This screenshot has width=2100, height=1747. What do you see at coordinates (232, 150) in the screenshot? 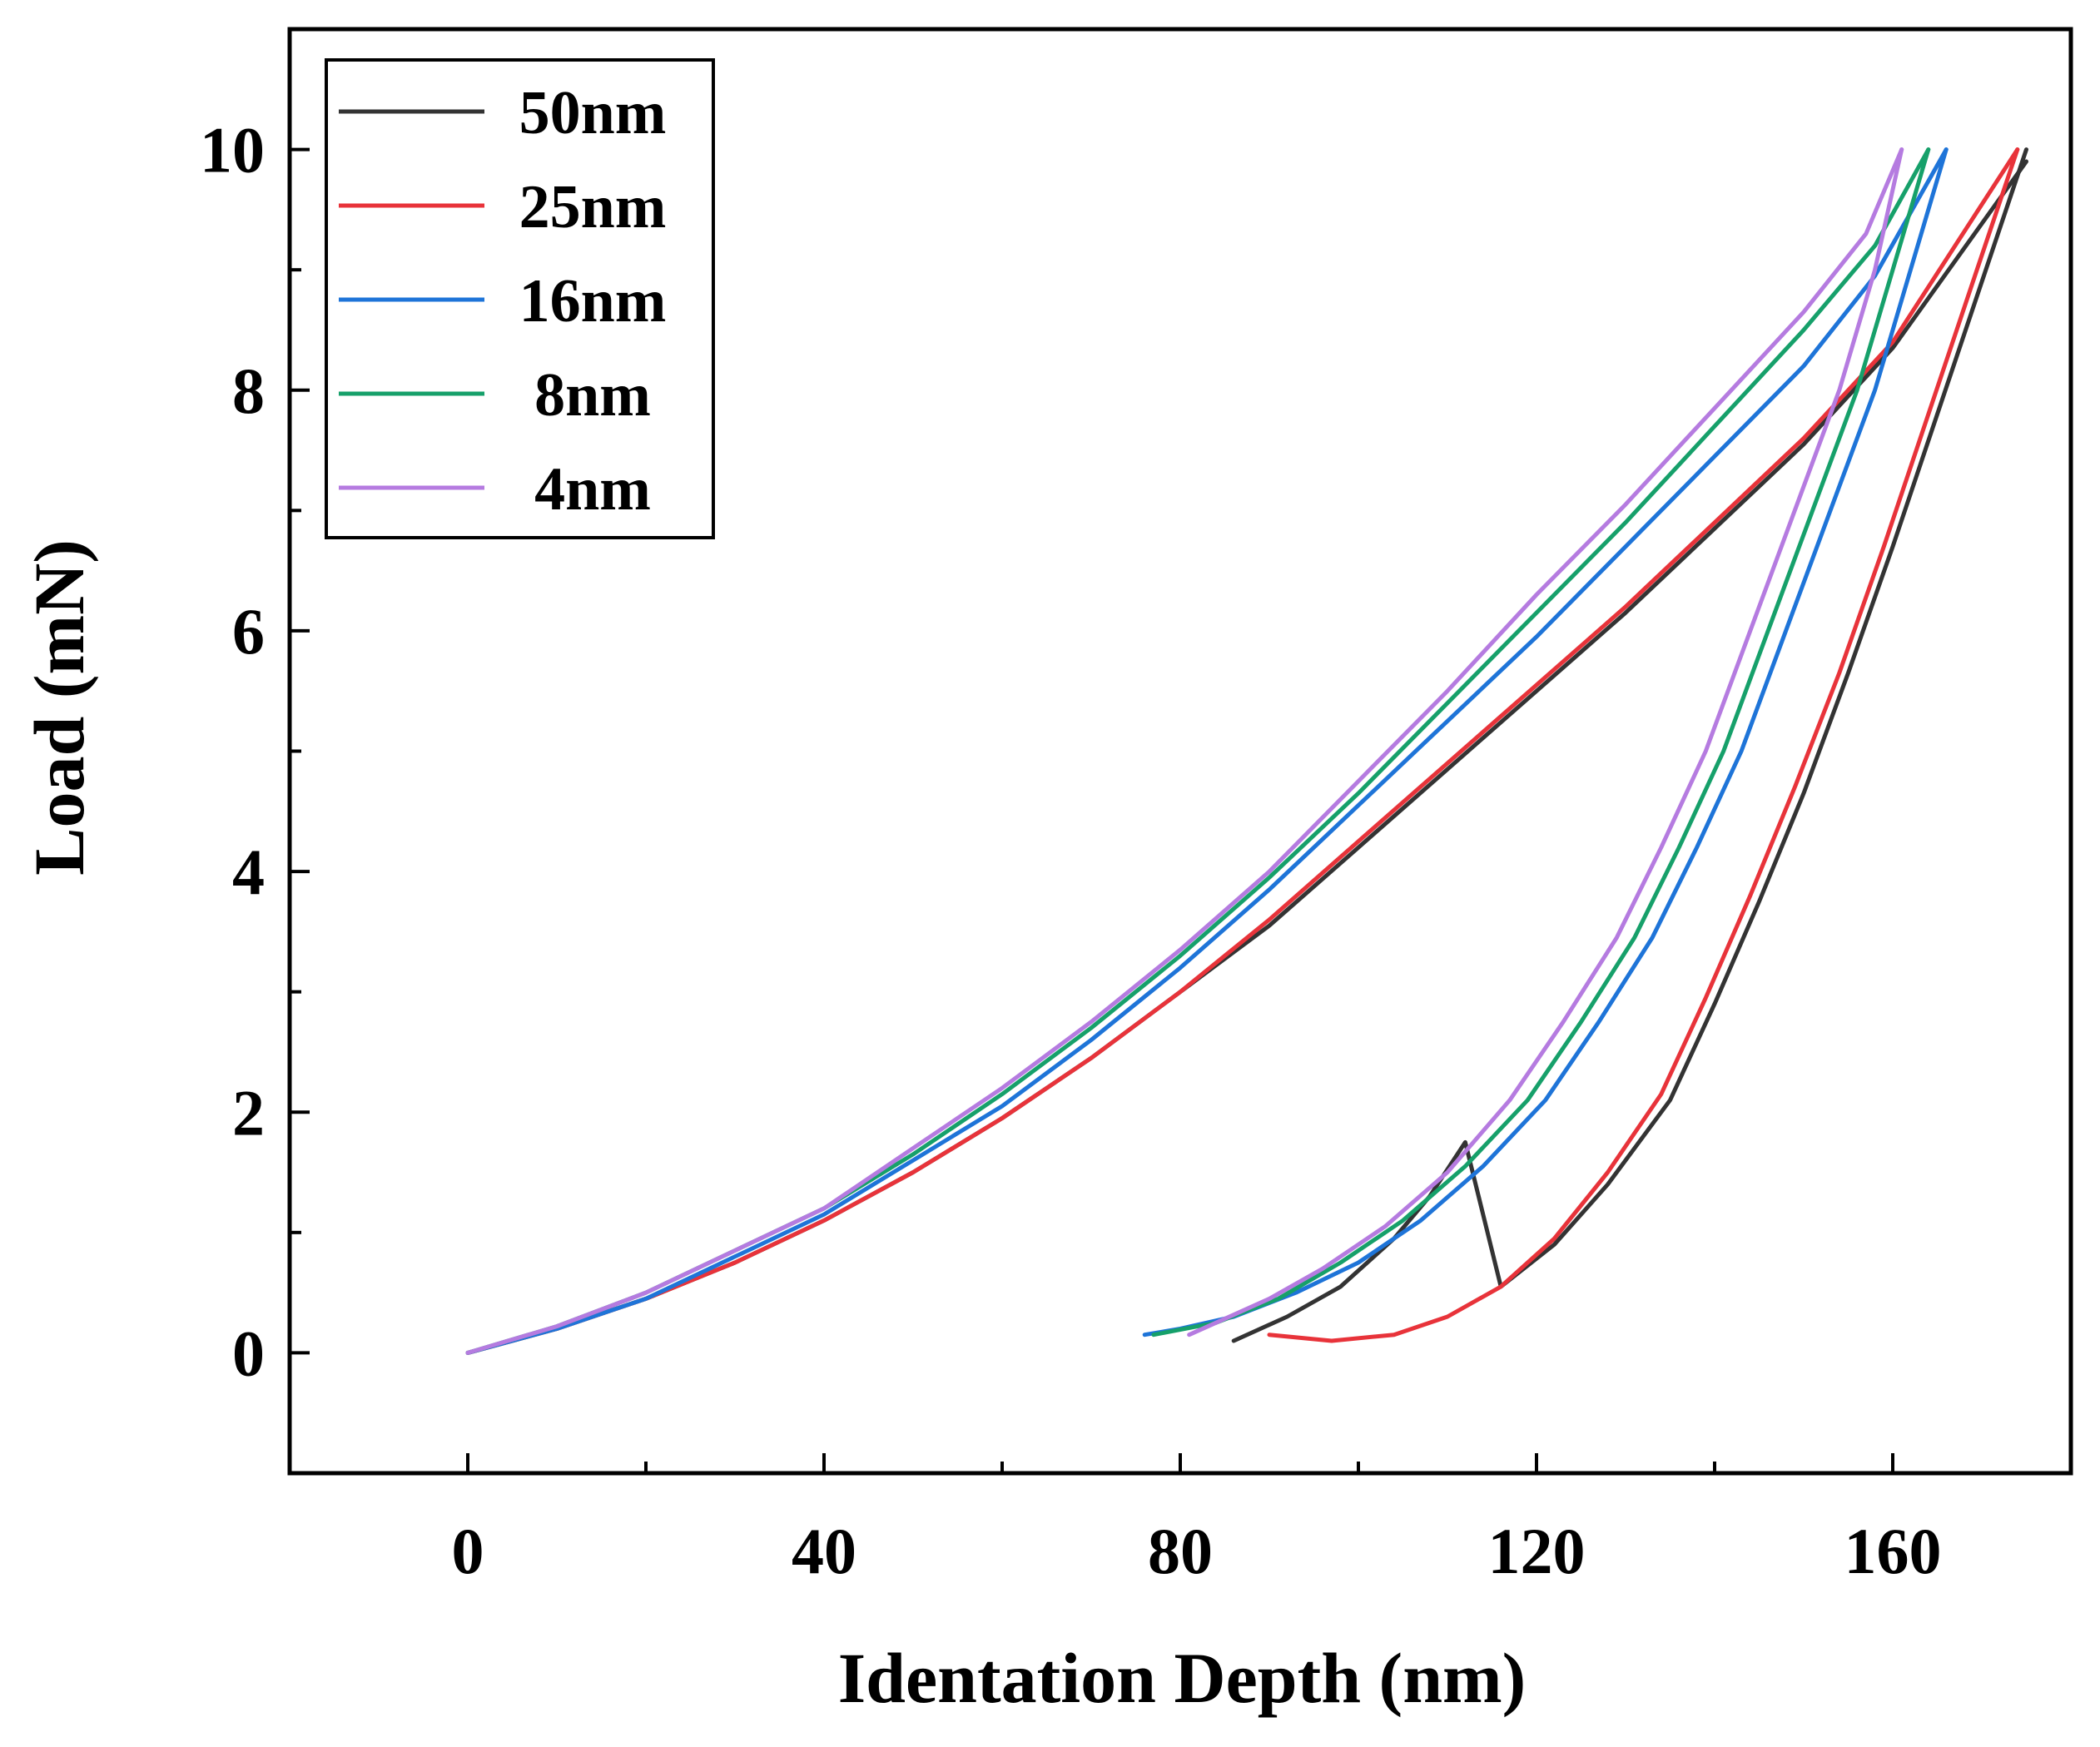
I see `y-tick-label: 10` at bounding box center [232, 150].